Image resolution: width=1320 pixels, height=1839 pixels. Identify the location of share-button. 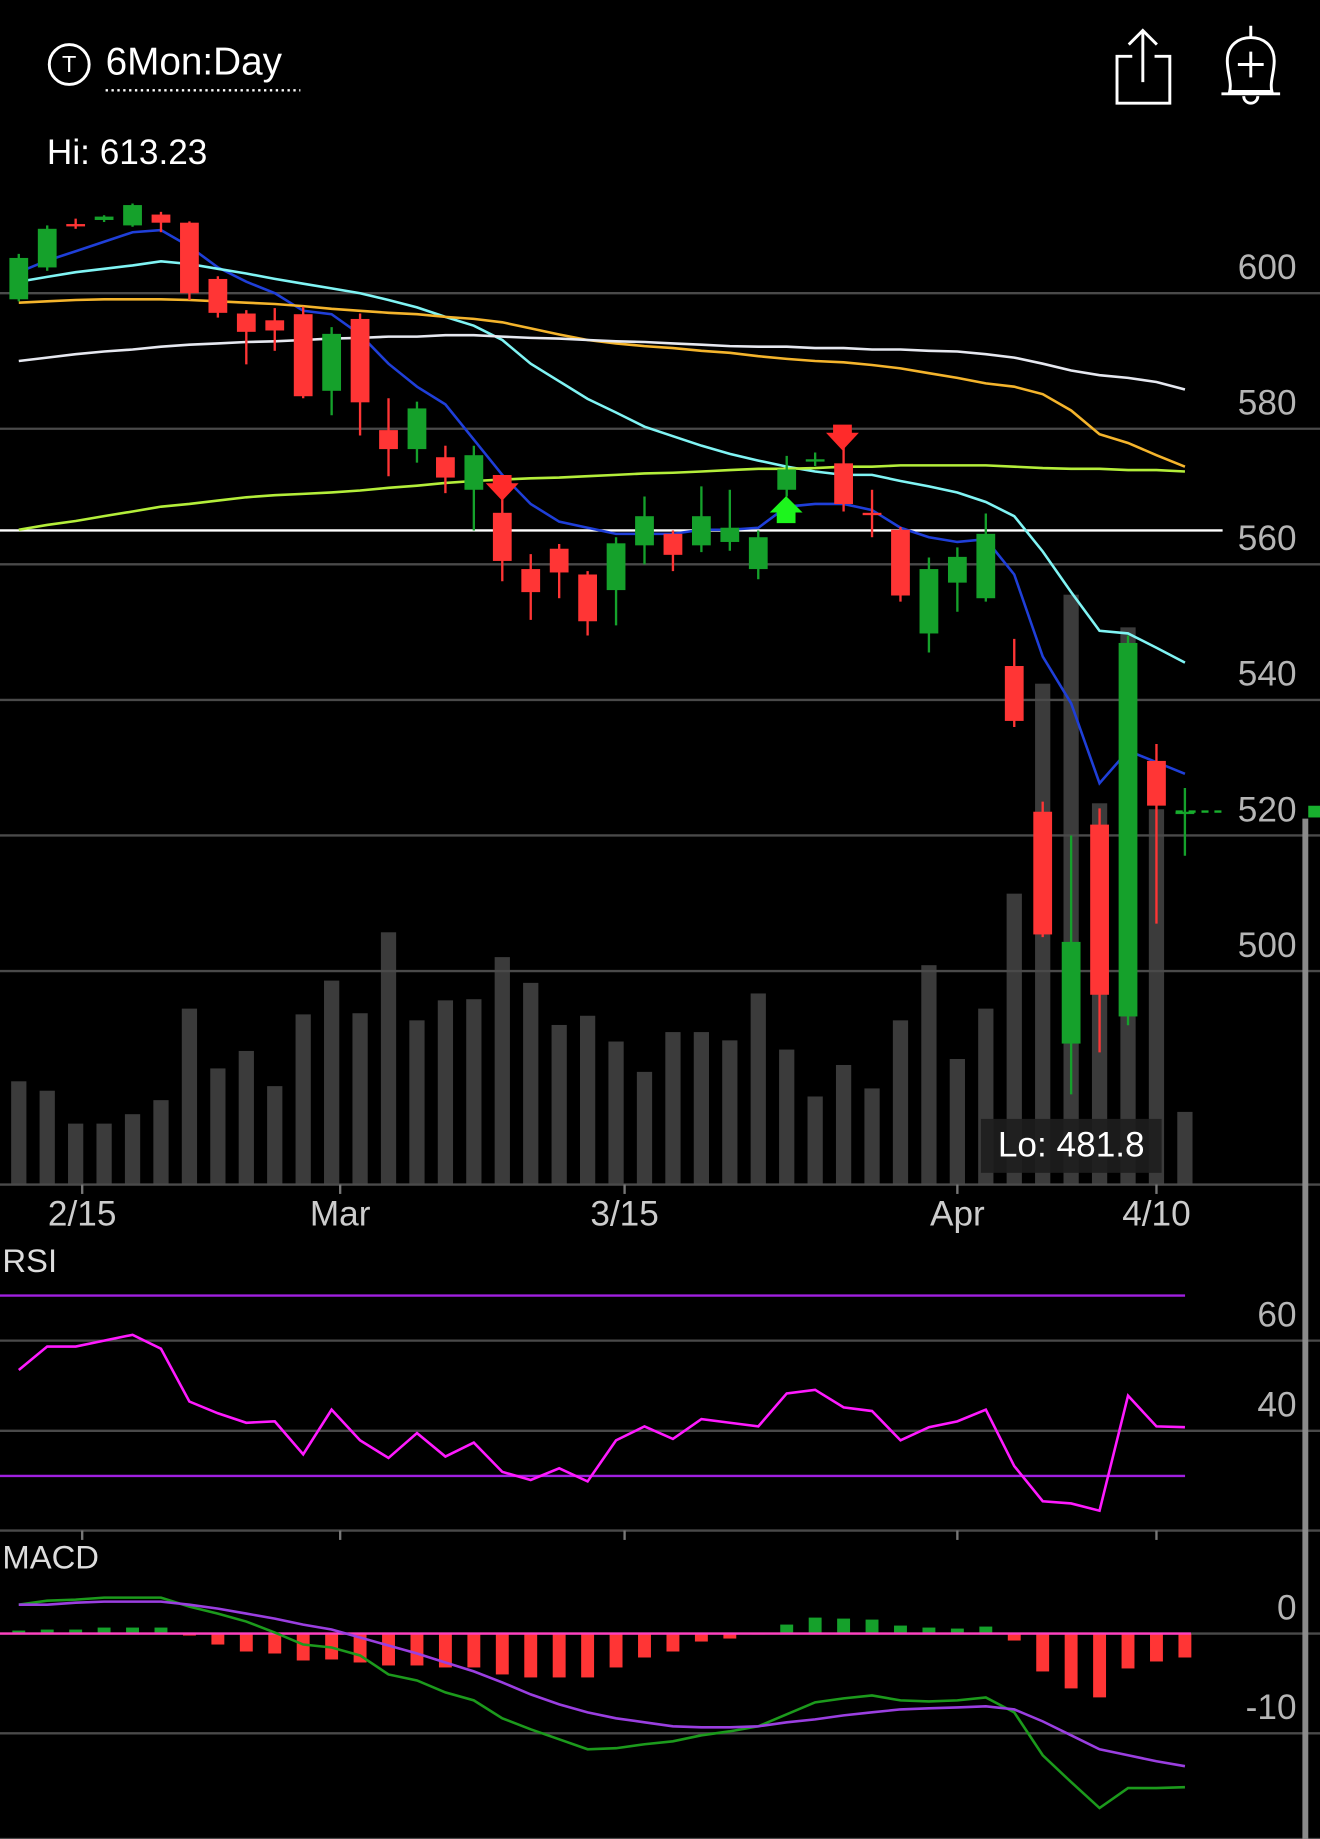
(1143, 66).